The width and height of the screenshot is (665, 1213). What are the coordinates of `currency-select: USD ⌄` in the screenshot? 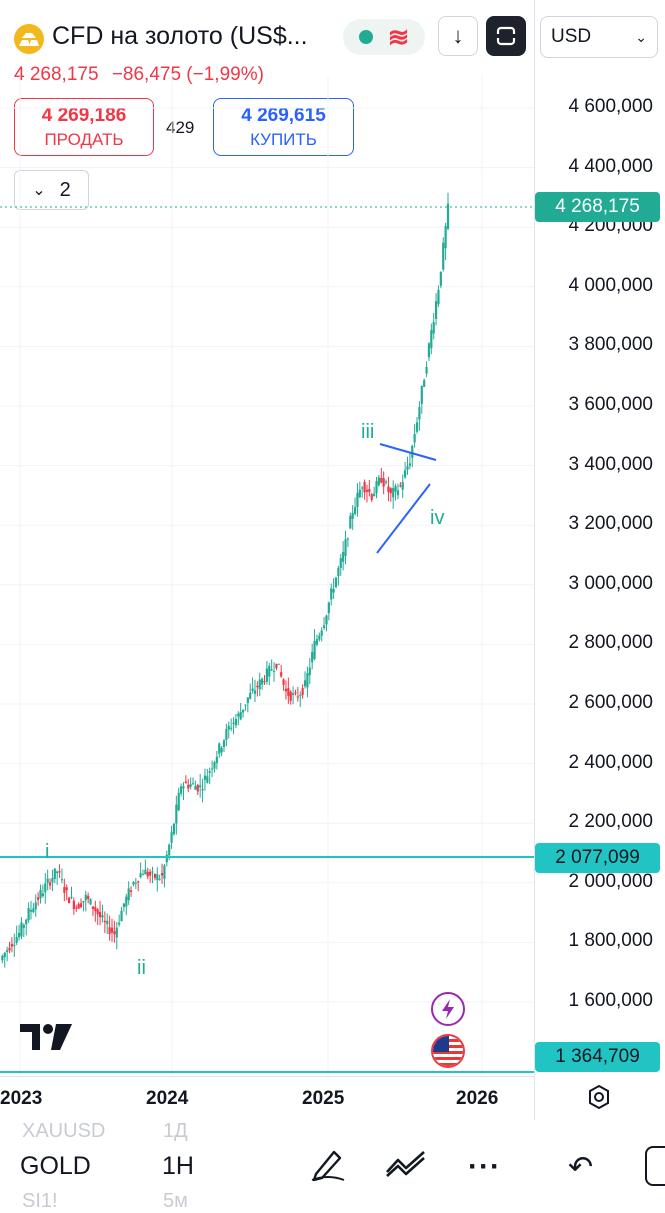 It's located at (599, 37).